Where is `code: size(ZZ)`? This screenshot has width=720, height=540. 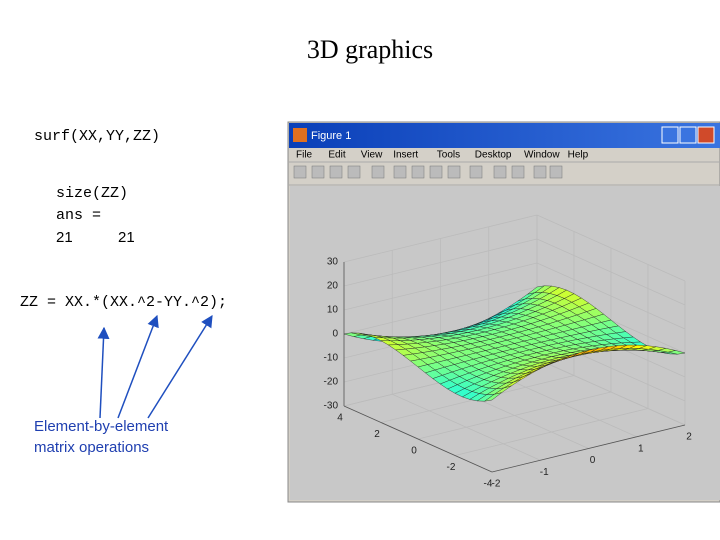
code: size(ZZ) is located at coordinates (92, 193).